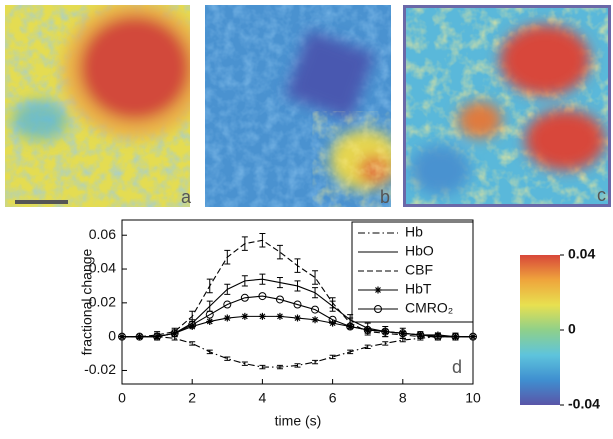  Describe the element at coordinates (419, 251) in the screenshot. I see `legend-label: HbO` at that location.